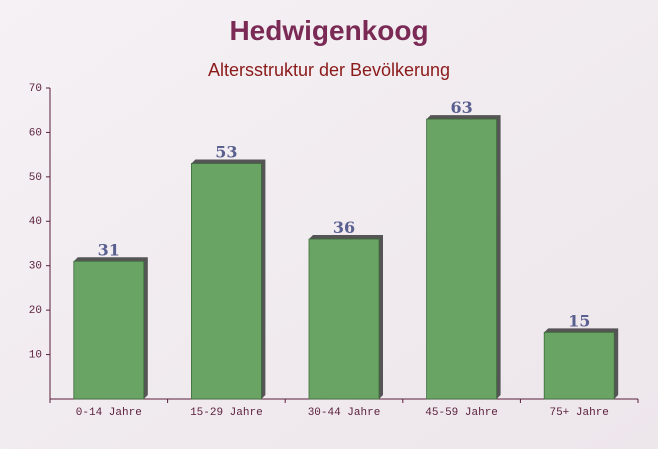  Describe the element at coordinates (109, 413) in the screenshot. I see `x-tick-label: 0-14 Jahre` at that location.